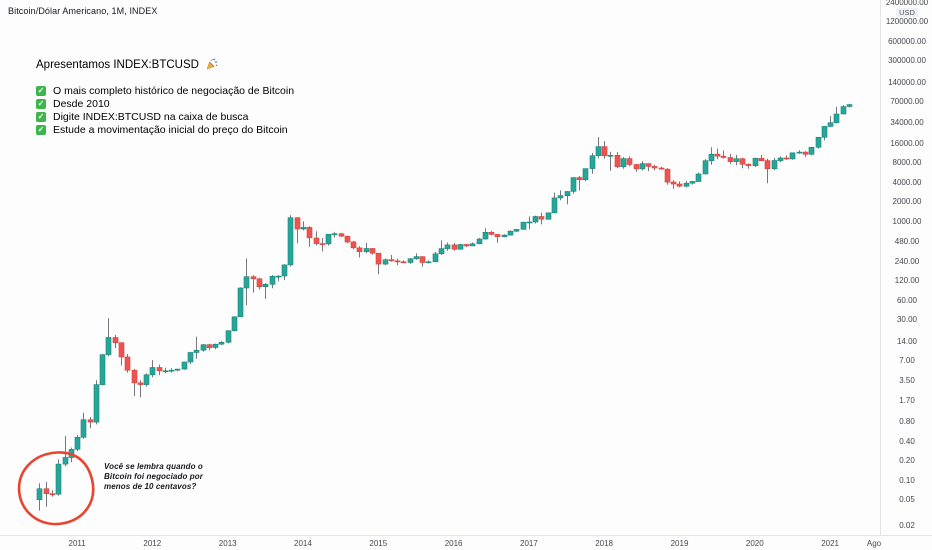 This screenshot has width=932, height=550. I want to click on promo-item-text: Desde 2010, so click(81, 103).